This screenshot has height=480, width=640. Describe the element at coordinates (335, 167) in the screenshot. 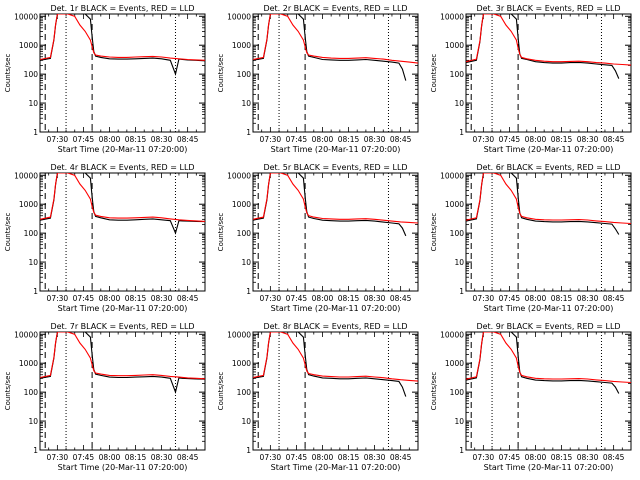

I see `chart-title: Det. 5r BLACK = Events, RED = LLD` at that location.